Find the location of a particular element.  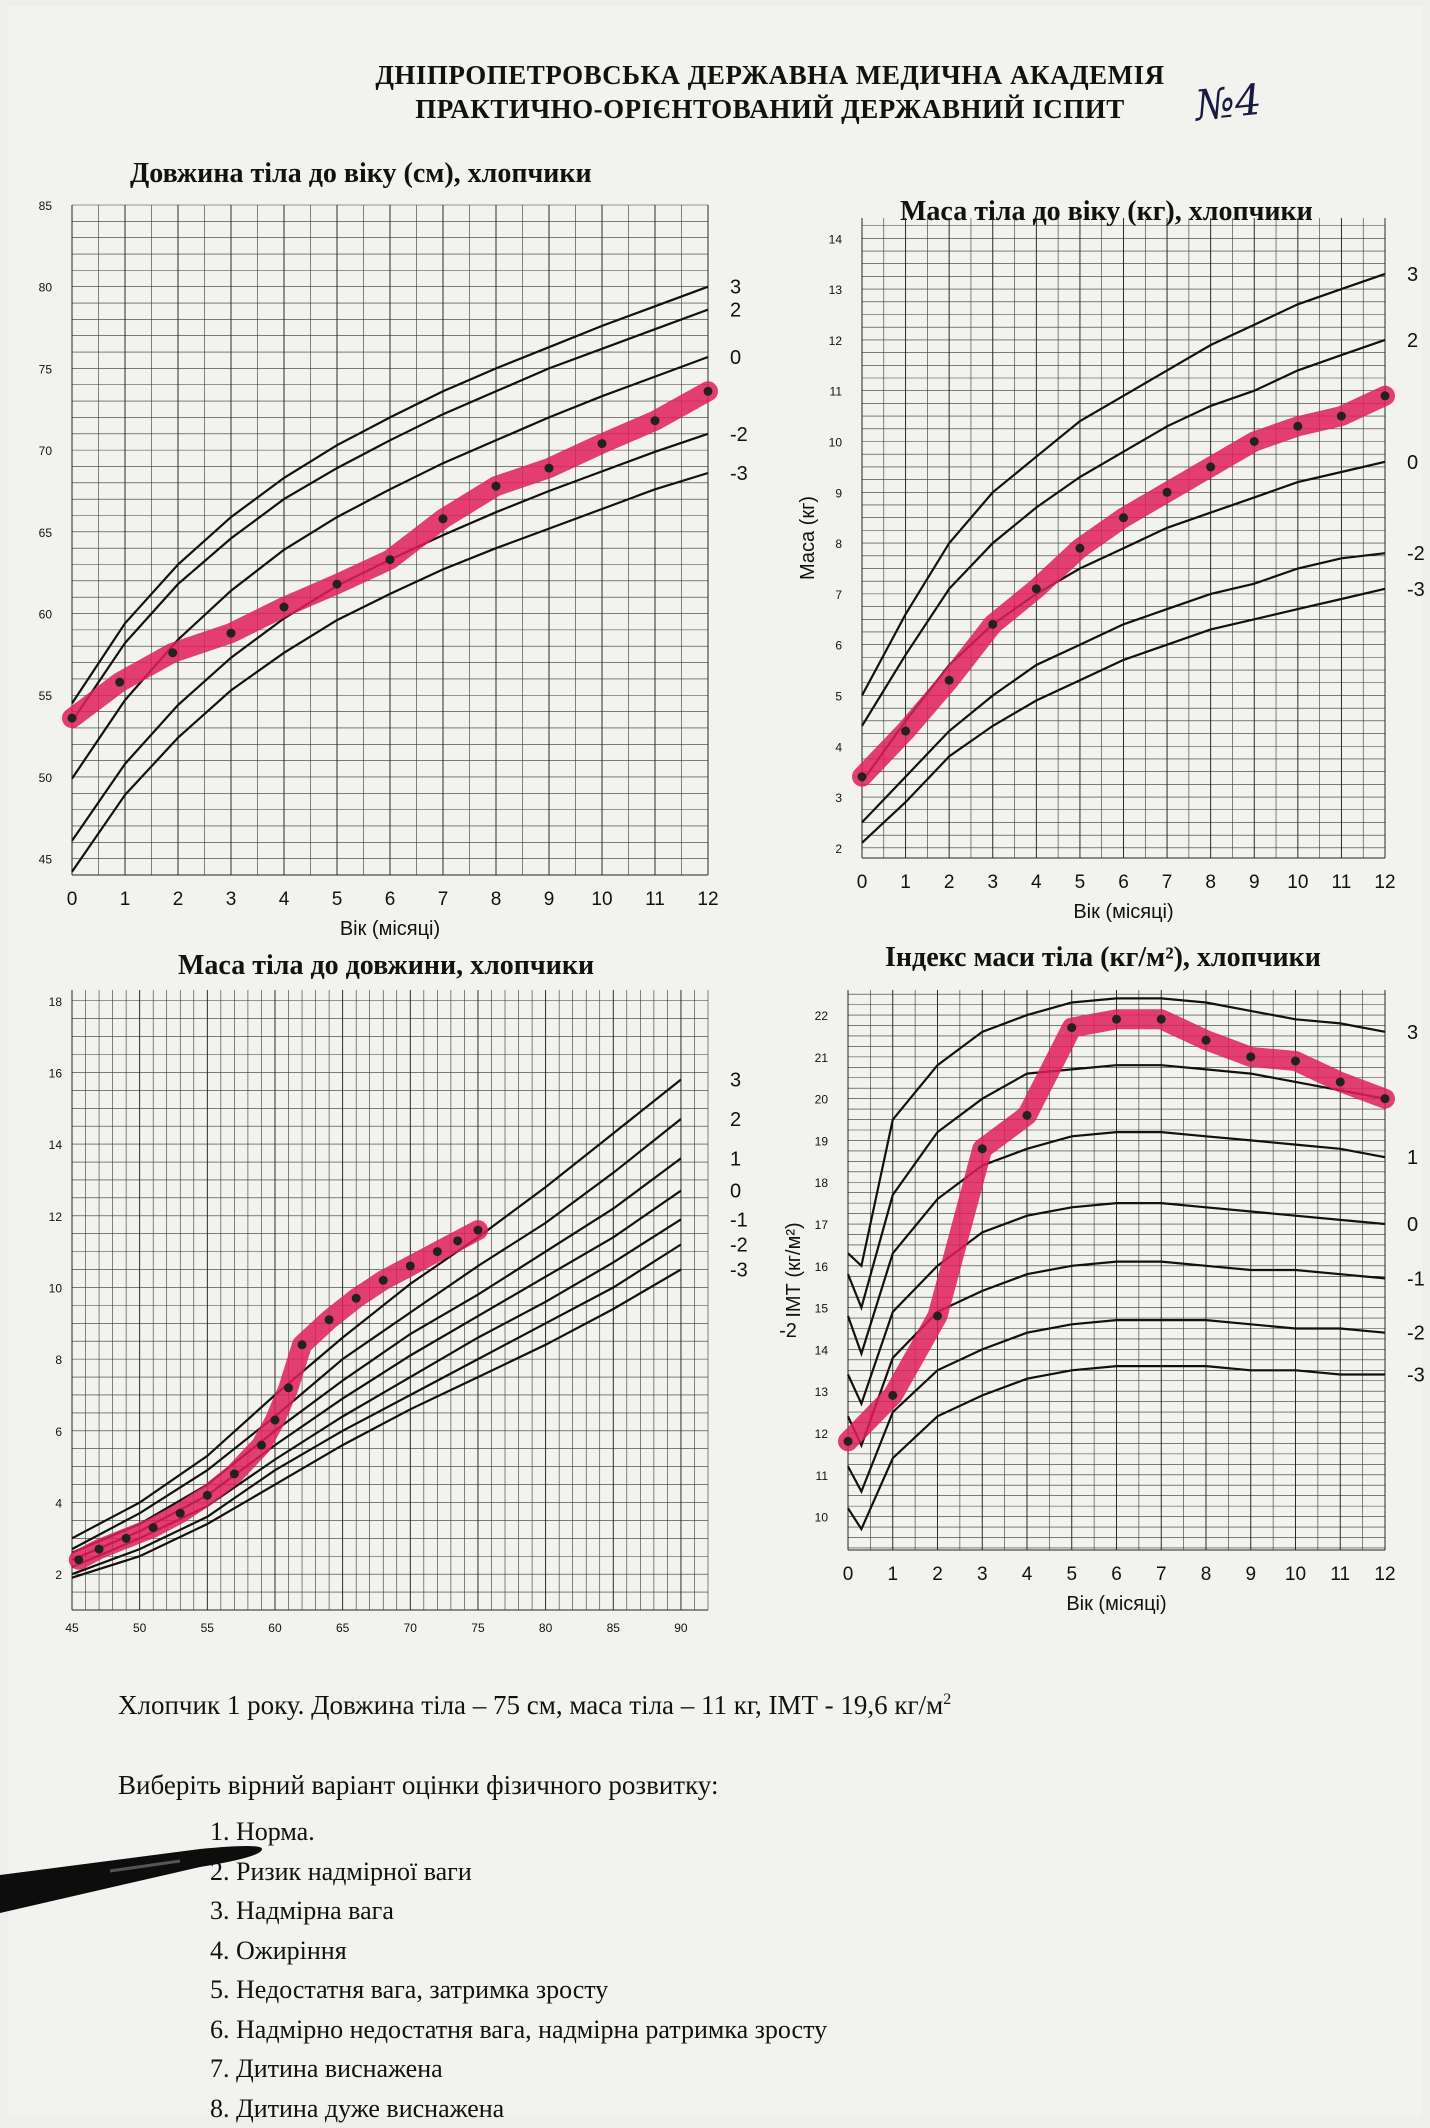

x-tick-label: 4 is located at coordinates (1027, 1574).